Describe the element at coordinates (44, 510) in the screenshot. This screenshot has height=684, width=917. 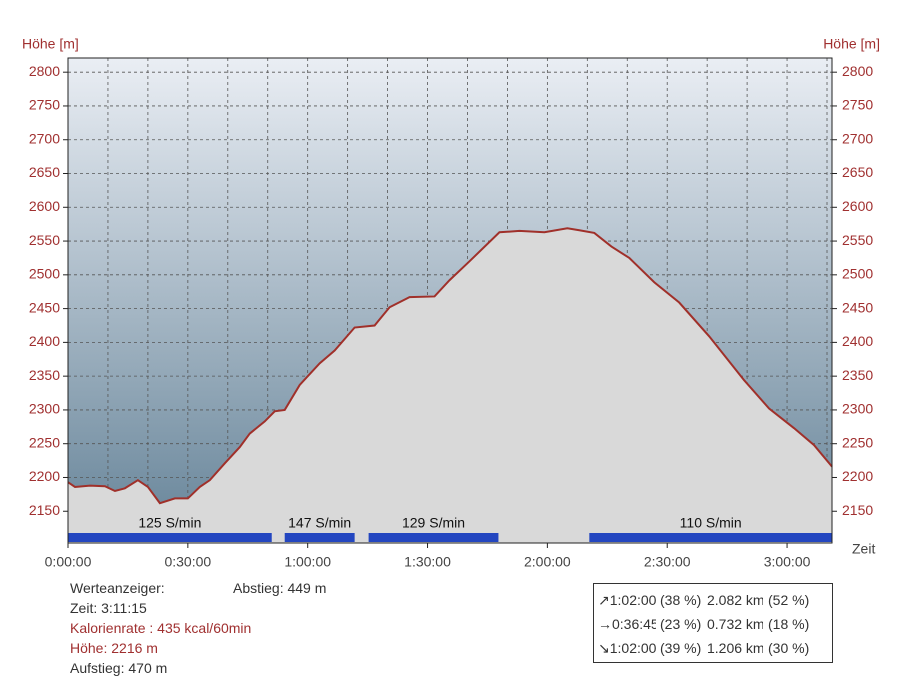
I see `y-tick-label: 2150` at that location.